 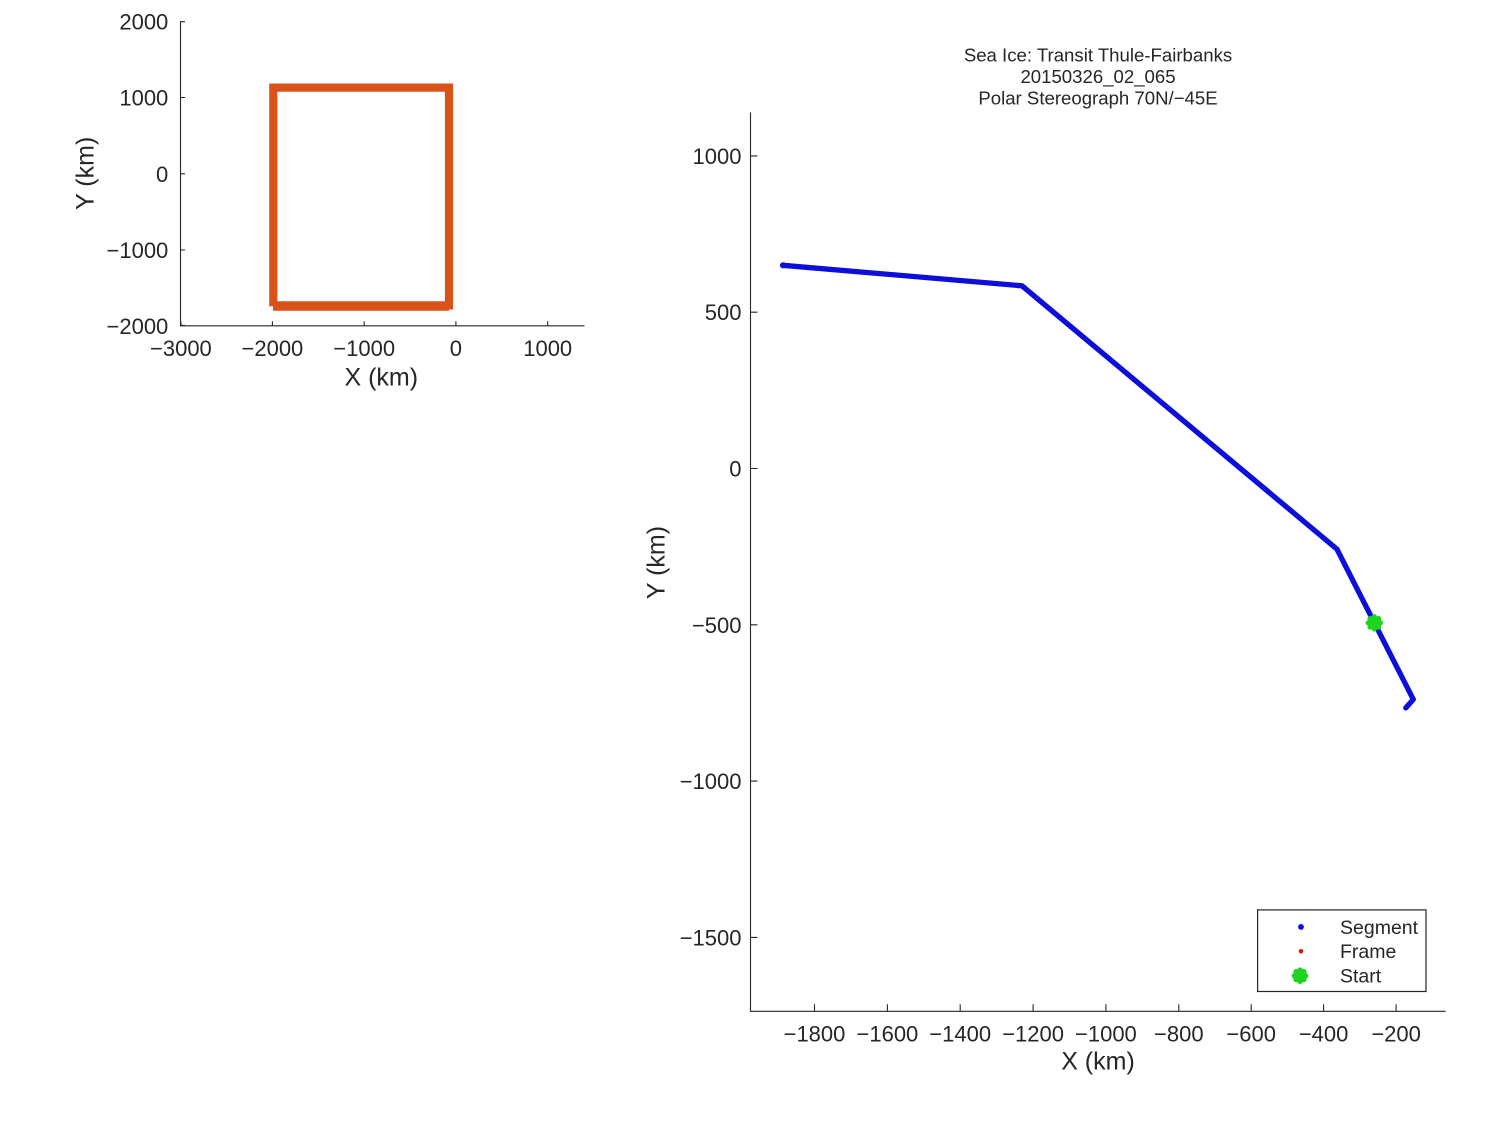 What do you see at coordinates (1368, 952) in the screenshot?
I see `svg-text: Frame` at bounding box center [1368, 952].